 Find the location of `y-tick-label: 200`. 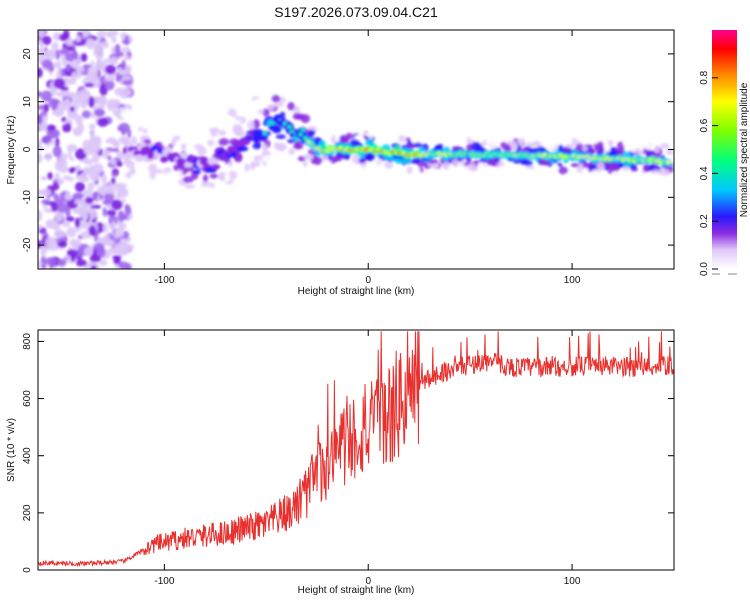

y-tick-label: 200 is located at coordinates (27, 512).